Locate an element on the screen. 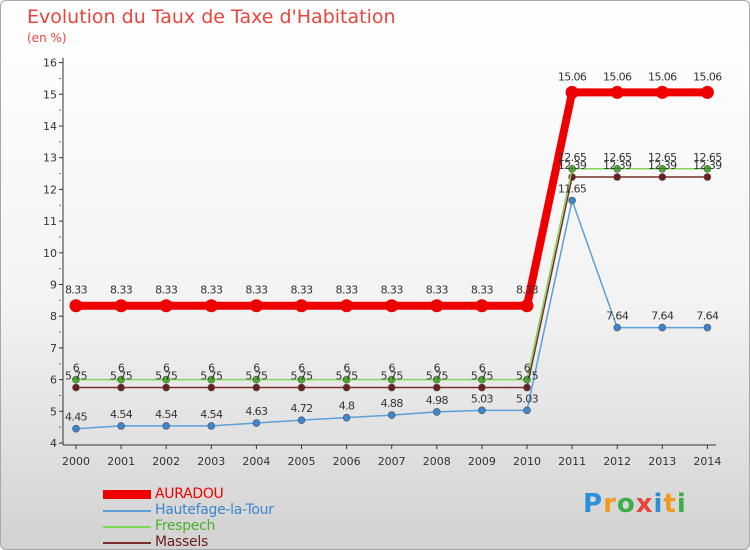 The width and height of the screenshot is (750, 550). y-tick-label: 8 is located at coordinates (53, 316).